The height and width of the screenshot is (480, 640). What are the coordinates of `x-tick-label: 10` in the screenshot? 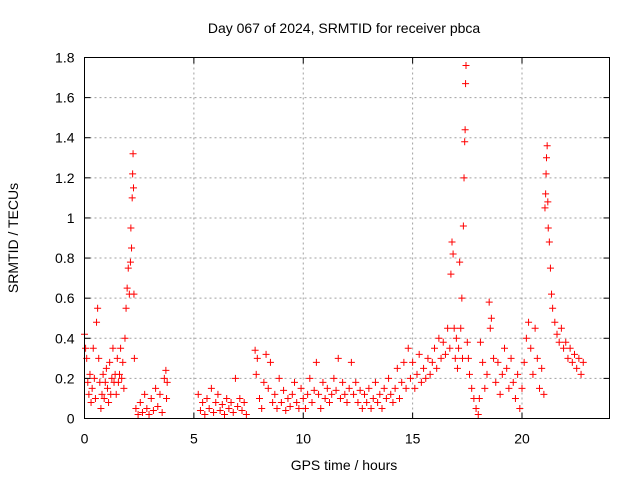 It's located at (303, 439).